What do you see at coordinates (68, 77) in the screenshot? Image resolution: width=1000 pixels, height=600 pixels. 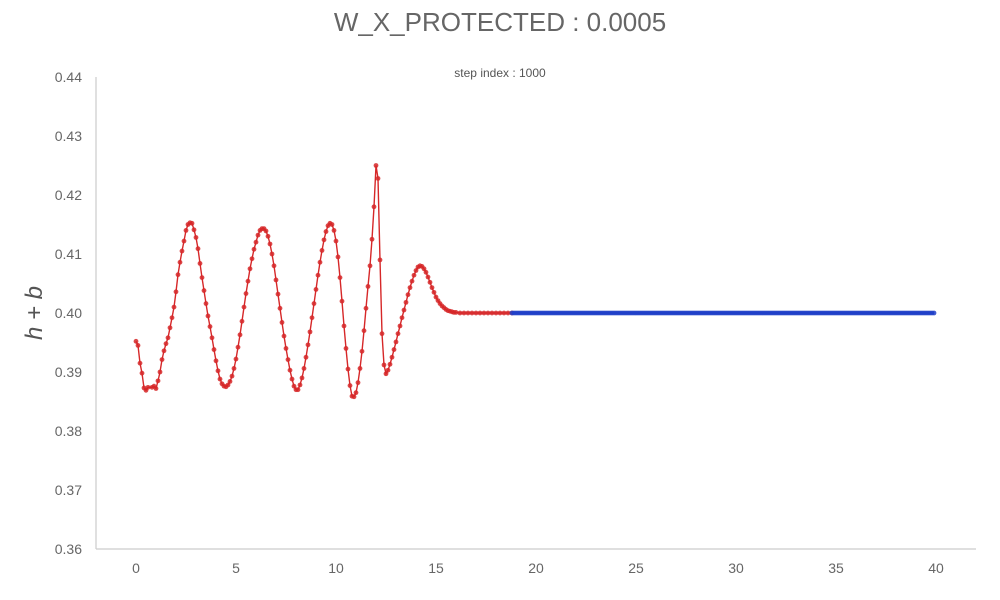 I see `y-tick-label: 0.44` at bounding box center [68, 77].